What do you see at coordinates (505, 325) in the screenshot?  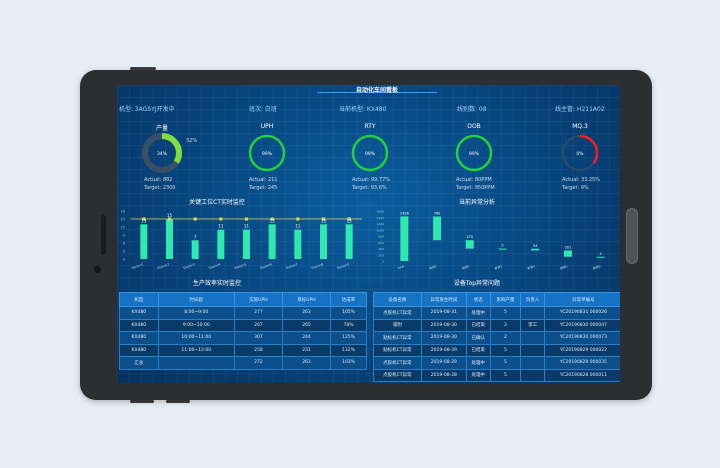 I see `table-cell: 3` at bounding box center [505, 325].